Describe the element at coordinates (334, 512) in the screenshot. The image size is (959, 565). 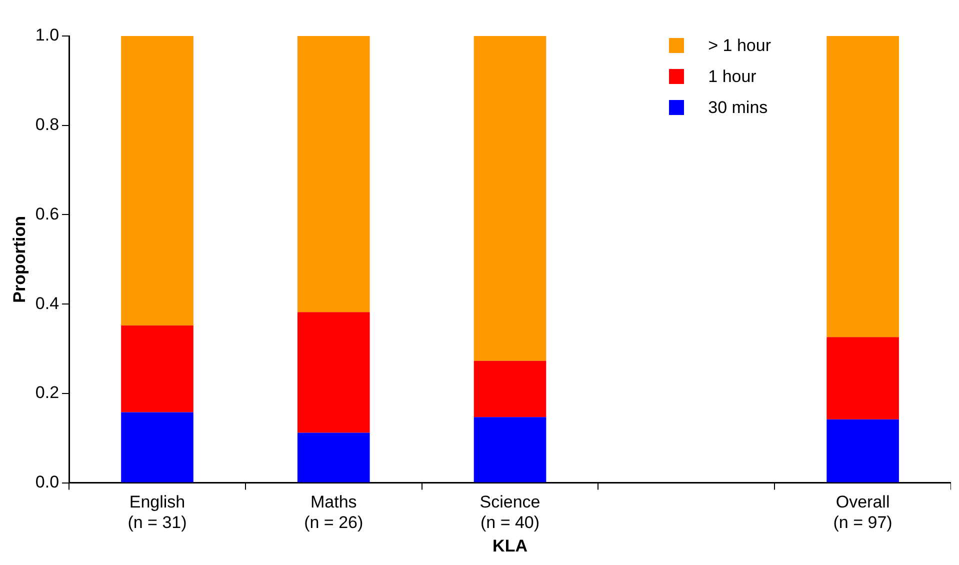
I see `x-tick-label: Maths (n = 26)` at that location.